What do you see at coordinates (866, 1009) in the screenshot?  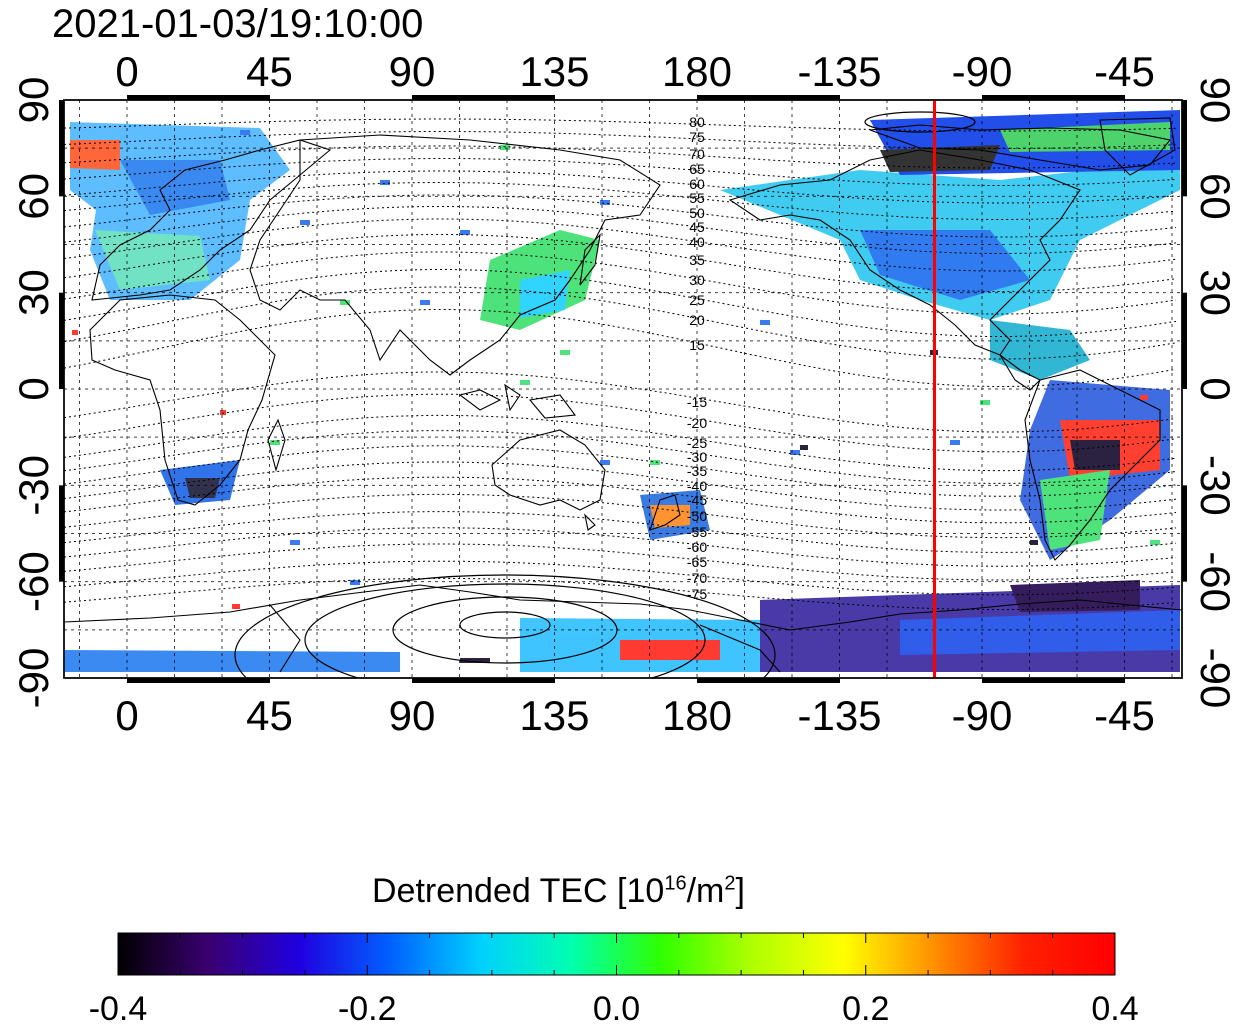 I see `colorbar-tick-label: 0.2` at bounding box center [866, 1009].